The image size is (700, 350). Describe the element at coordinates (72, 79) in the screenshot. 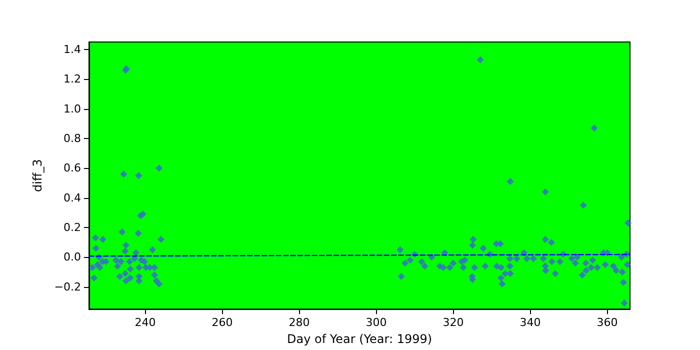

I see `y-tick-label: 1.2` at that location.